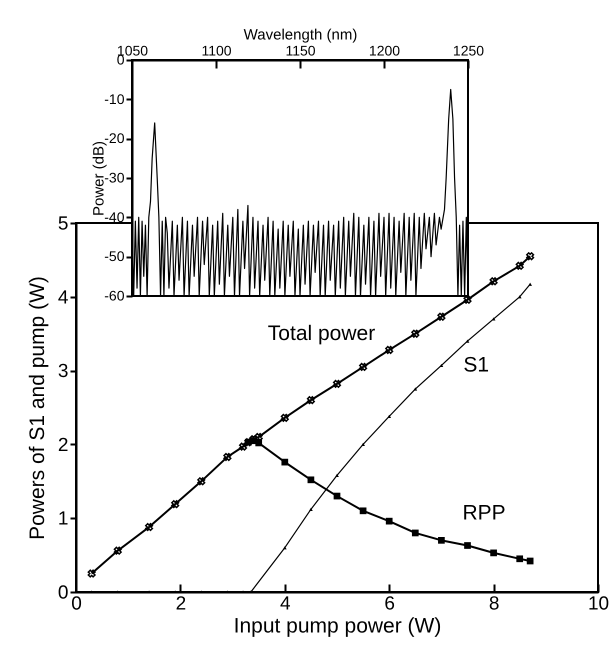 This screenshot has height=658, width=609. I want to click on x-tick-label: 1150, so click(300, 50).